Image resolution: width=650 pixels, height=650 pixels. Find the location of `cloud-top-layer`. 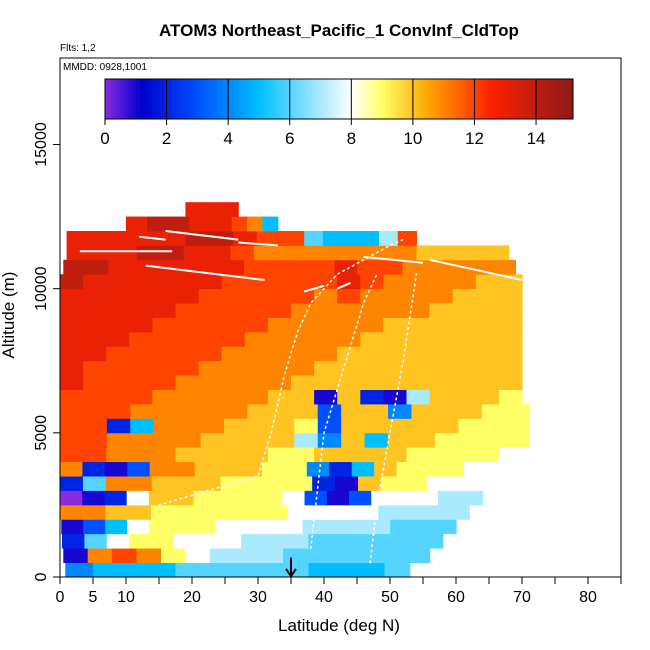

cloud-top-layer is located at coordinates (301, 261).